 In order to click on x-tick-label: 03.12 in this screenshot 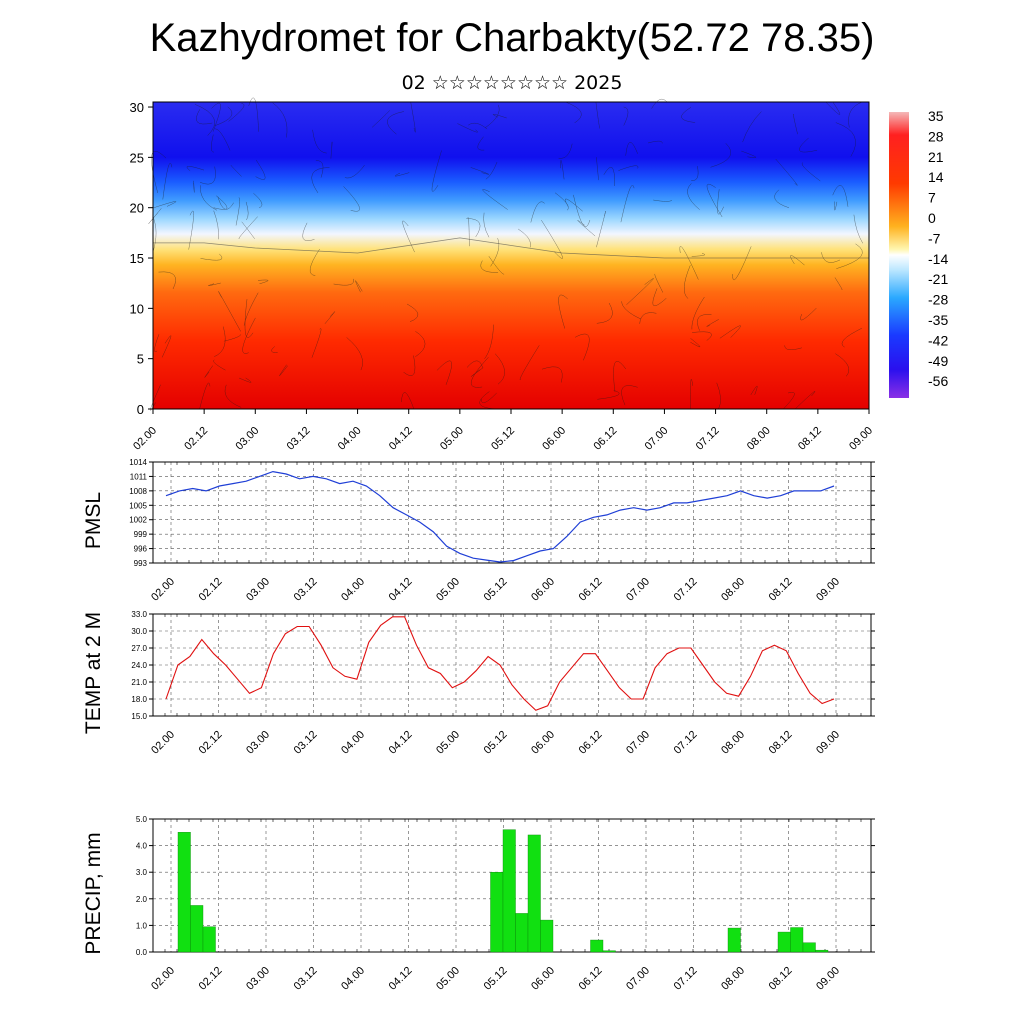, I will do `click(306, 743)`.